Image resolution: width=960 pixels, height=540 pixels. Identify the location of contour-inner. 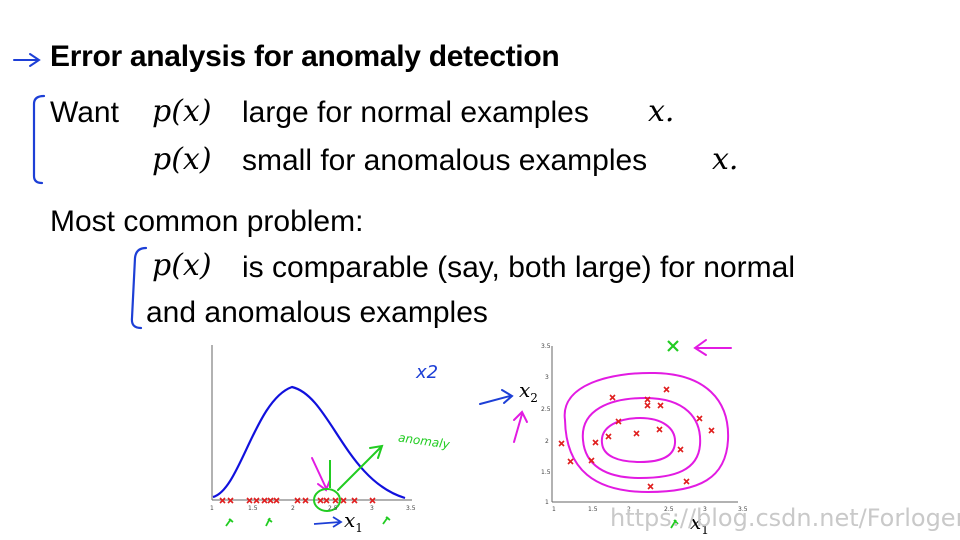
(638, 440).